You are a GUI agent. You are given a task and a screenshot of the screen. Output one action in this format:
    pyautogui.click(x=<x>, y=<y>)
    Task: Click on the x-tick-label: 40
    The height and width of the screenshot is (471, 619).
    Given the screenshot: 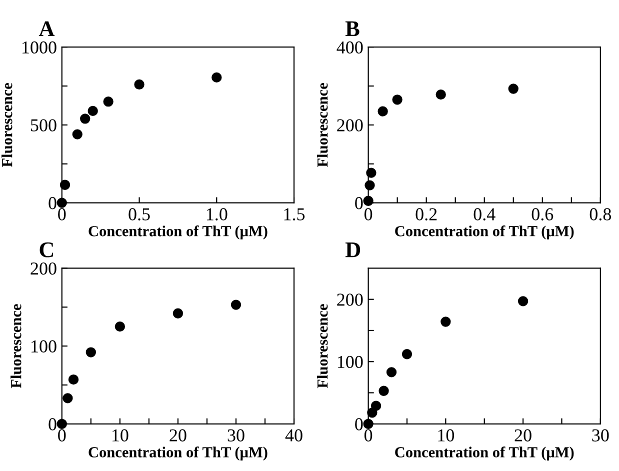 What is the action you would take?
    pyautogui.click(x=293, y=435)
    